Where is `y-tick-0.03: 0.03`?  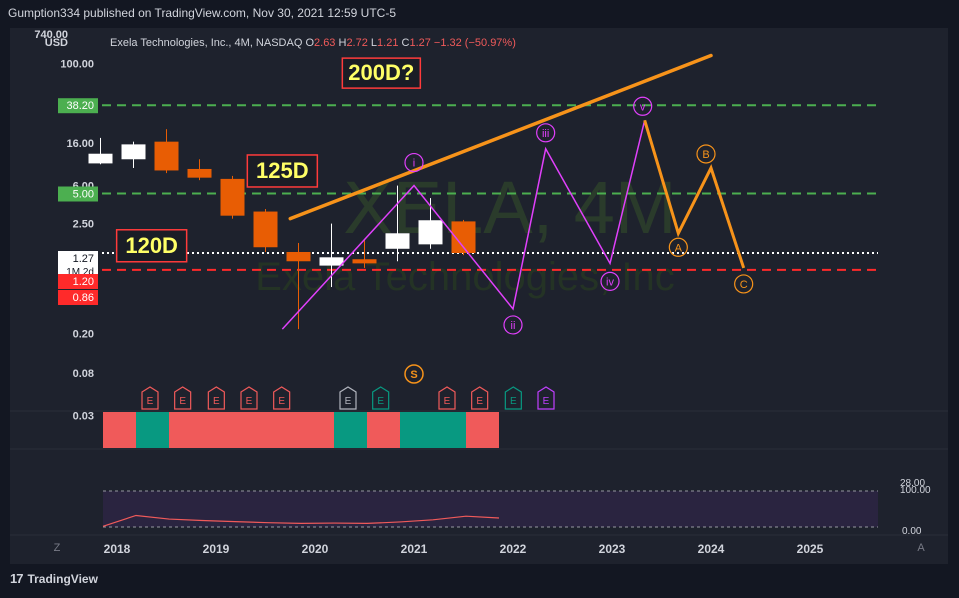
y-tick-0.03: 0.03 is located at coordinates (83, 417).